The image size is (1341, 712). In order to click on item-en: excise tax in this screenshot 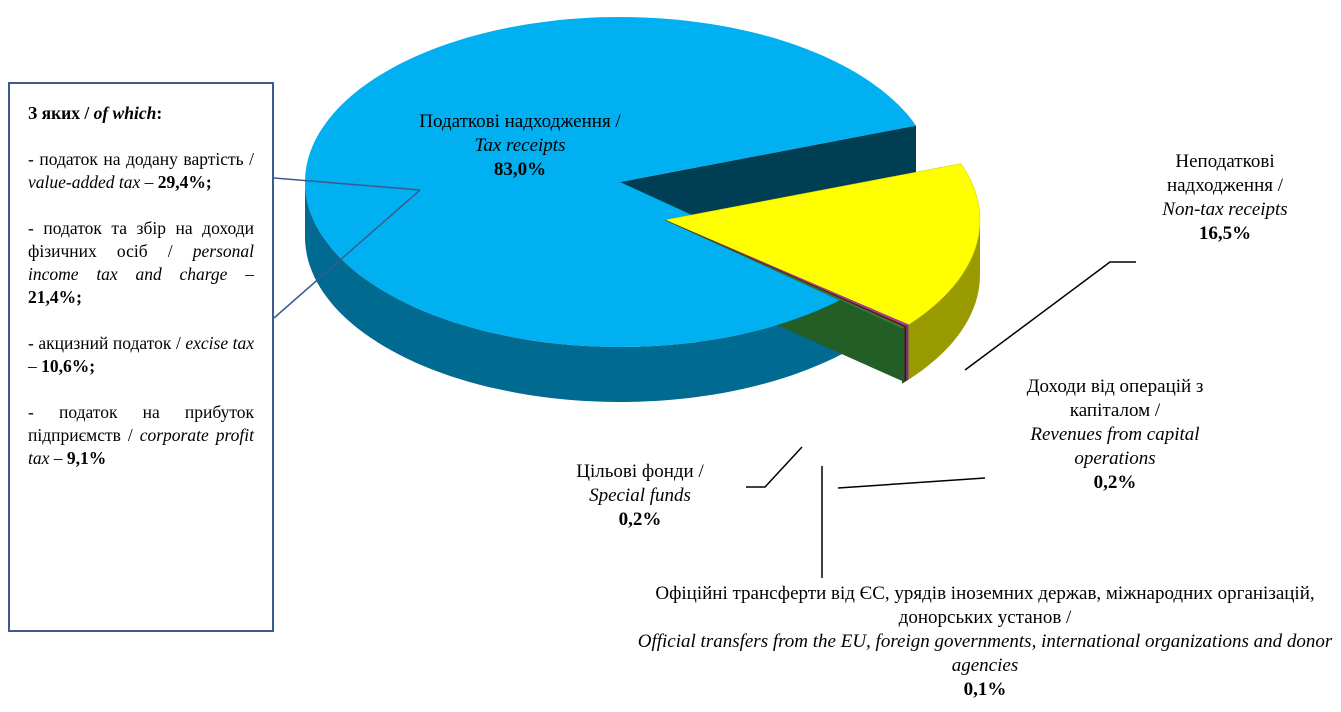, I will do `click(220, 343)`.